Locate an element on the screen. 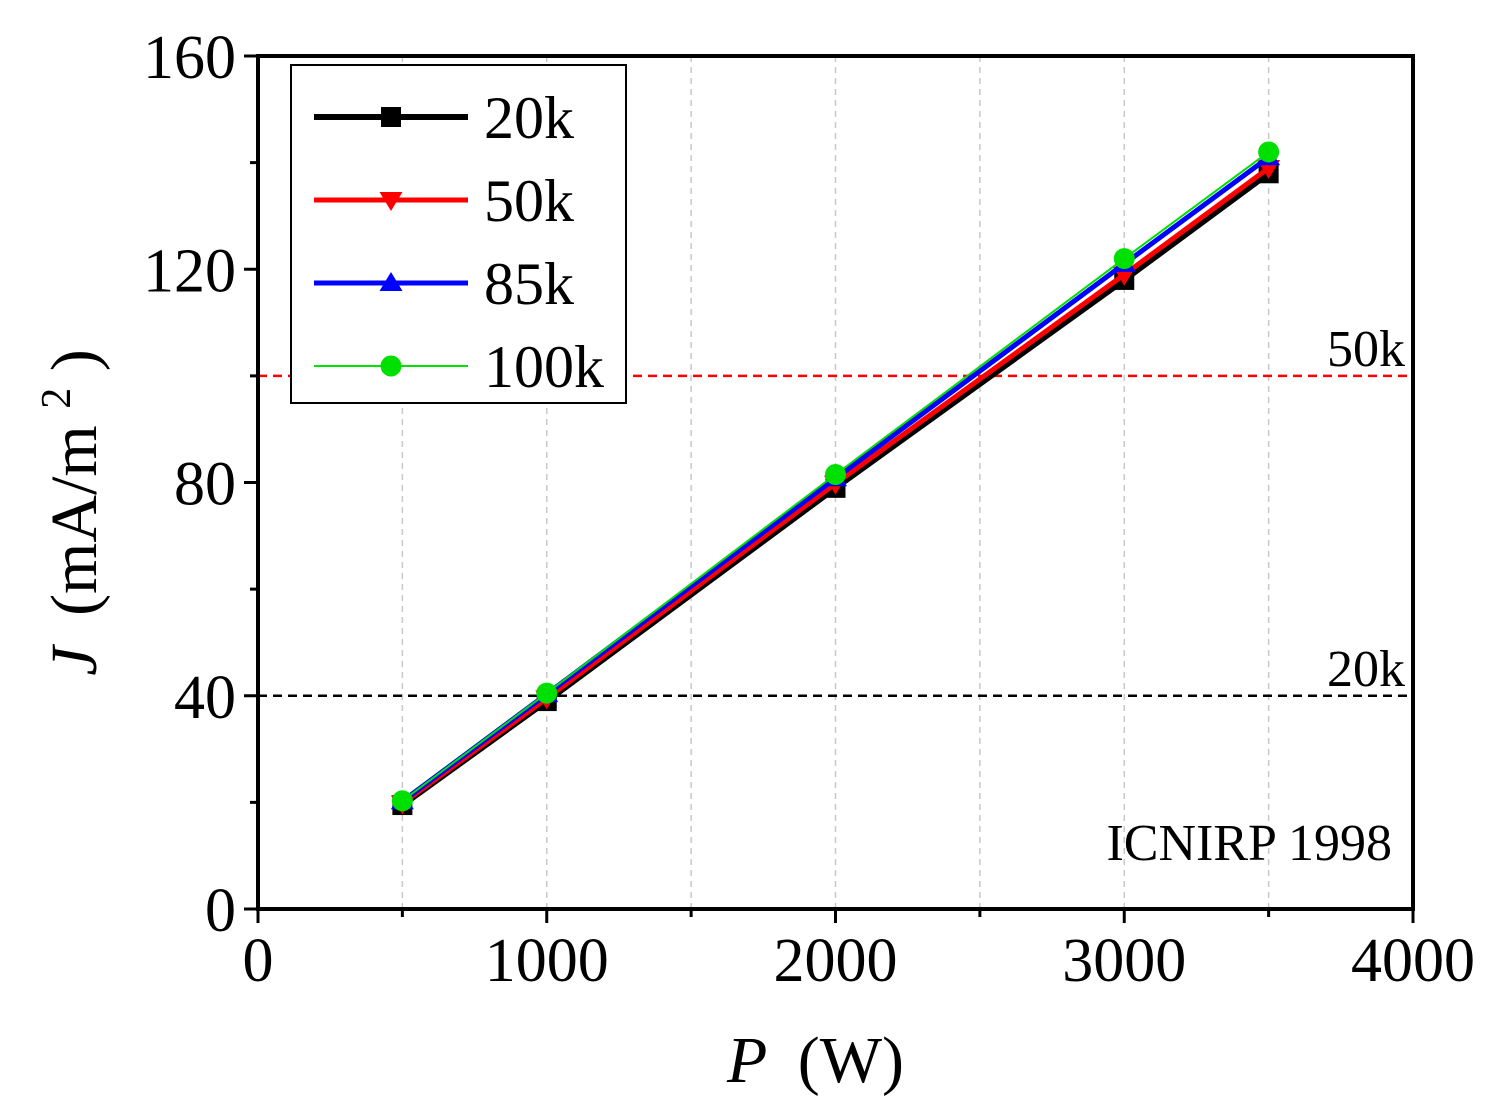  y-axis-symbol: J is located at coordinates (74, 660).